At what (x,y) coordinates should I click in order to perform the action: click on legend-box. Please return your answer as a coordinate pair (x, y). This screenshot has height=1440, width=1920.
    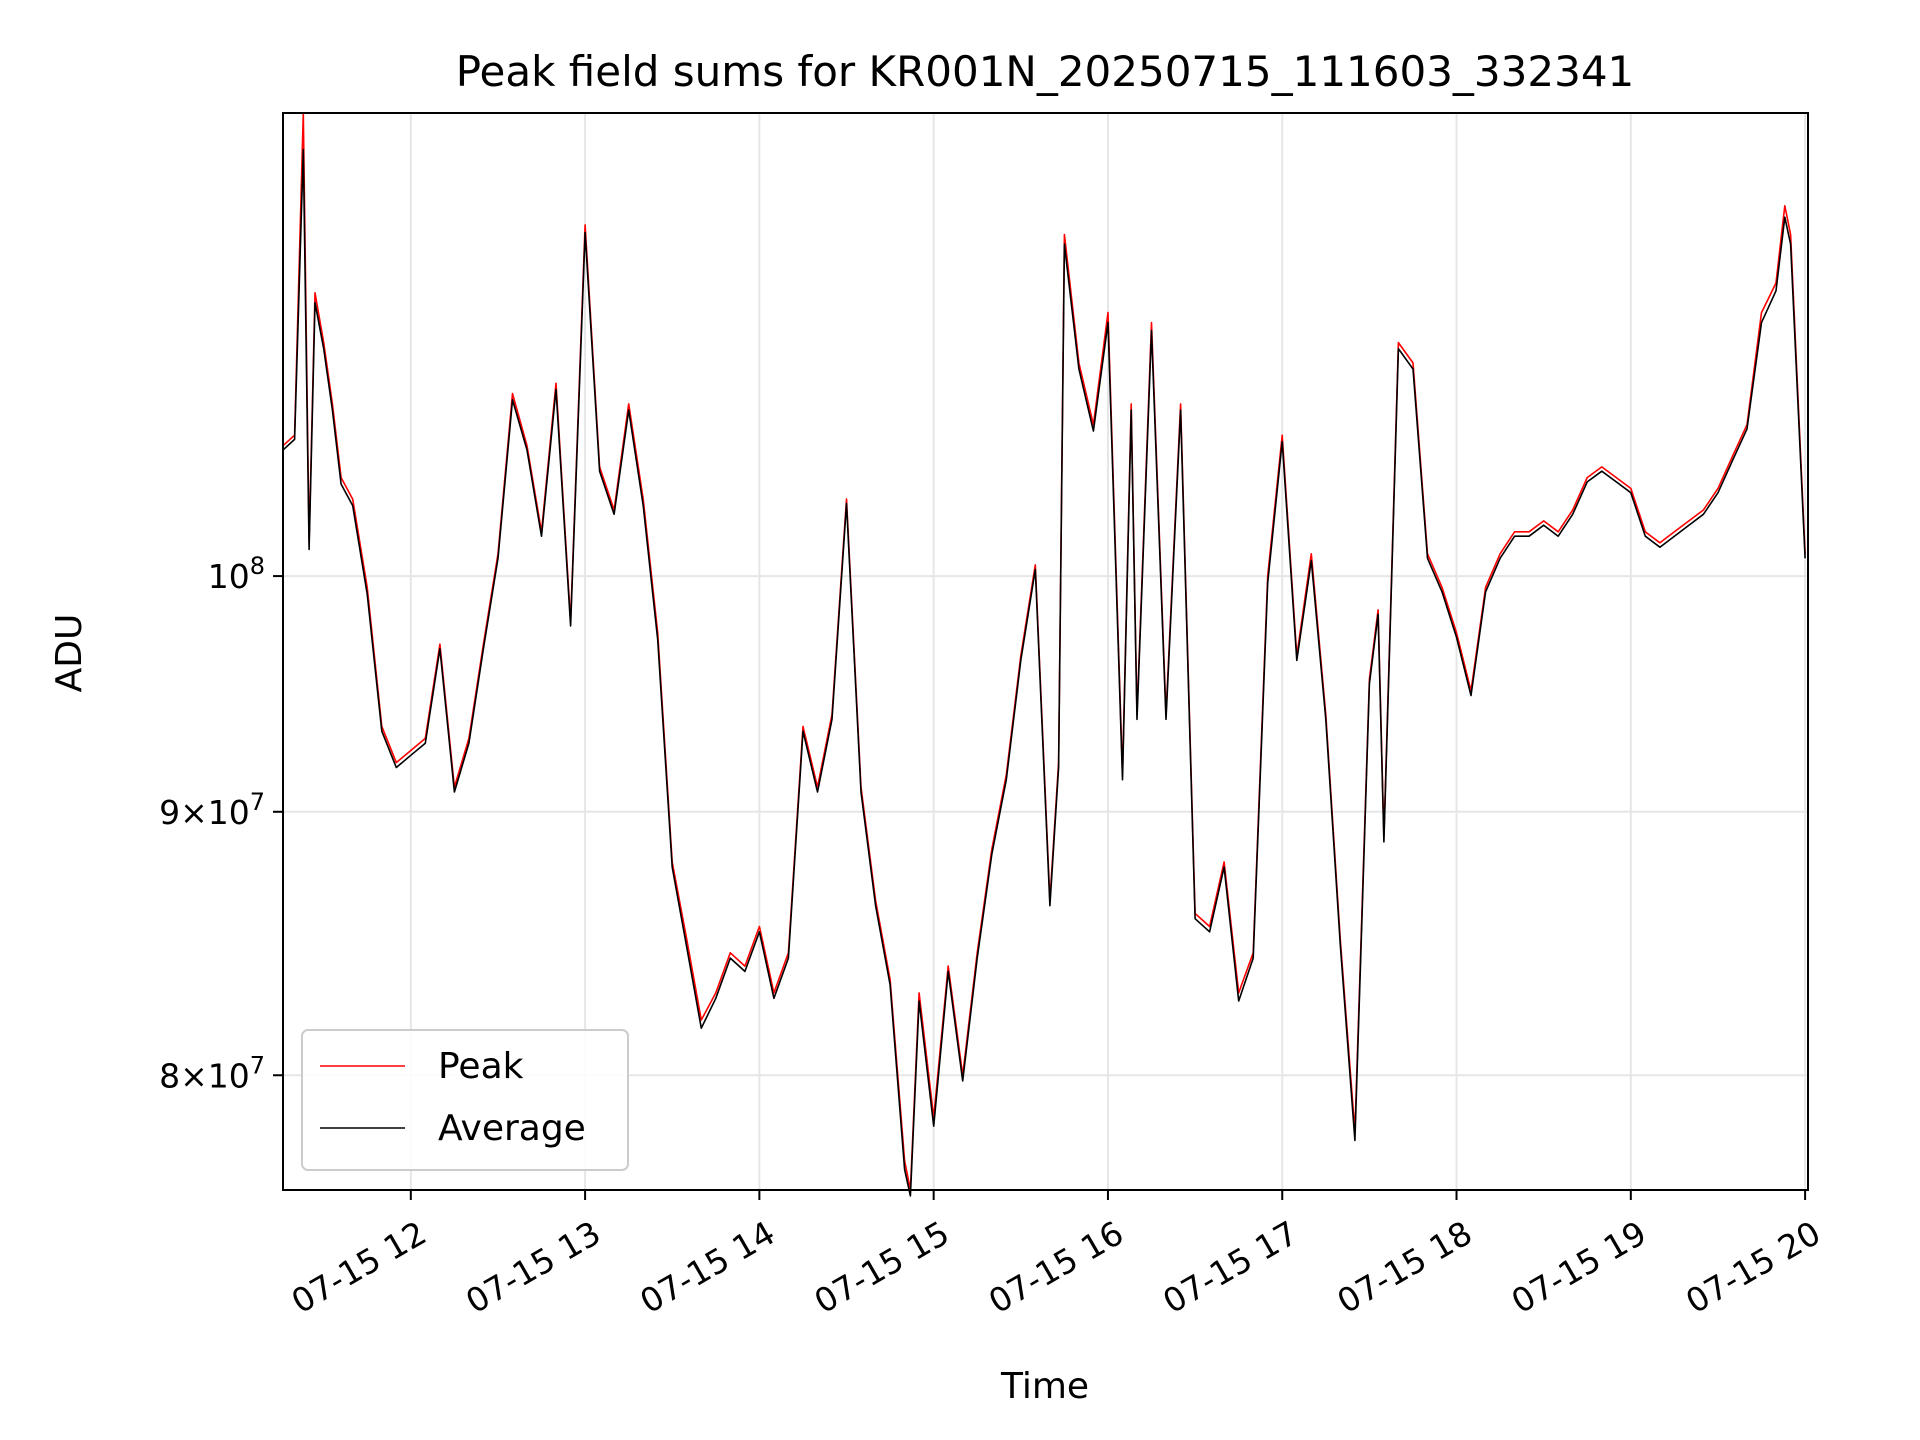
    Looking at the image, I should click on (465, 1100).